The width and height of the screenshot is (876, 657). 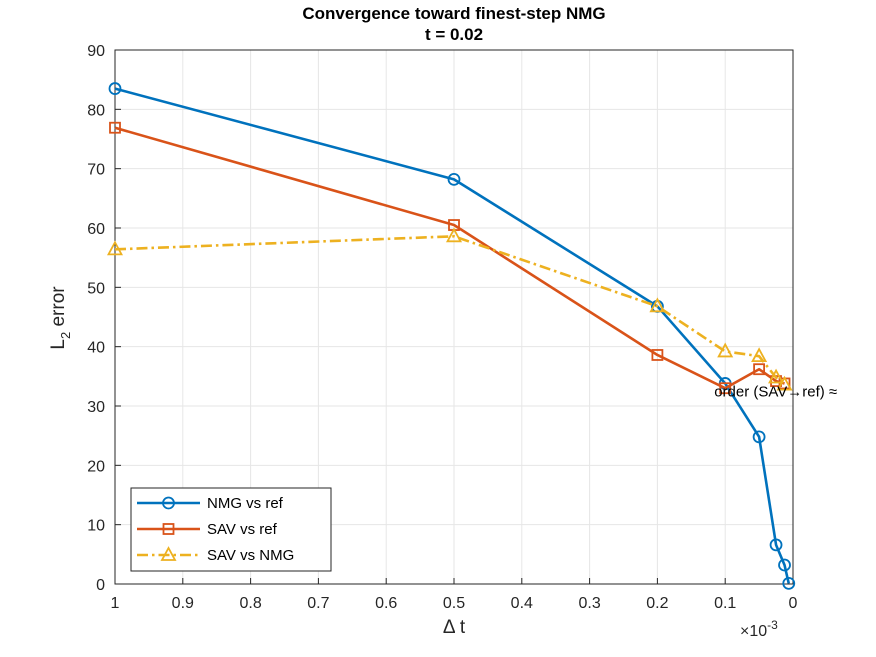 What do you see at coordinates (96, 526) in the screenshot?
I see `y-tick-label: 10` at bounding box center [96, 526].